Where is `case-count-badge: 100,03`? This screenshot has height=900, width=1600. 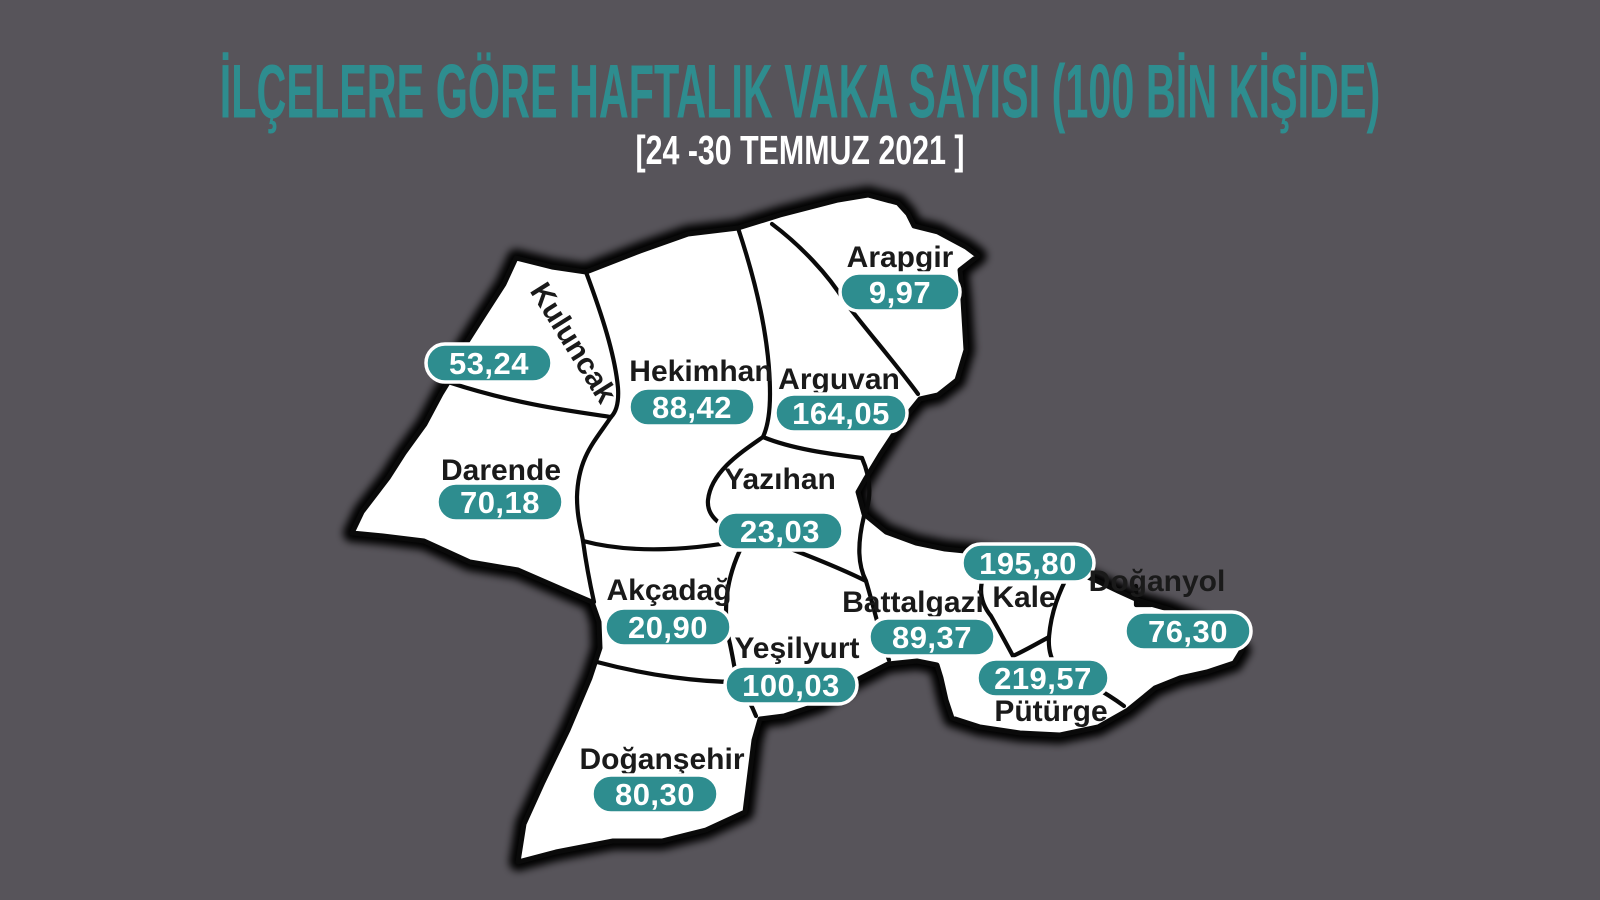 case-count-badge: 100,03 is located at coordinates (791, 685).